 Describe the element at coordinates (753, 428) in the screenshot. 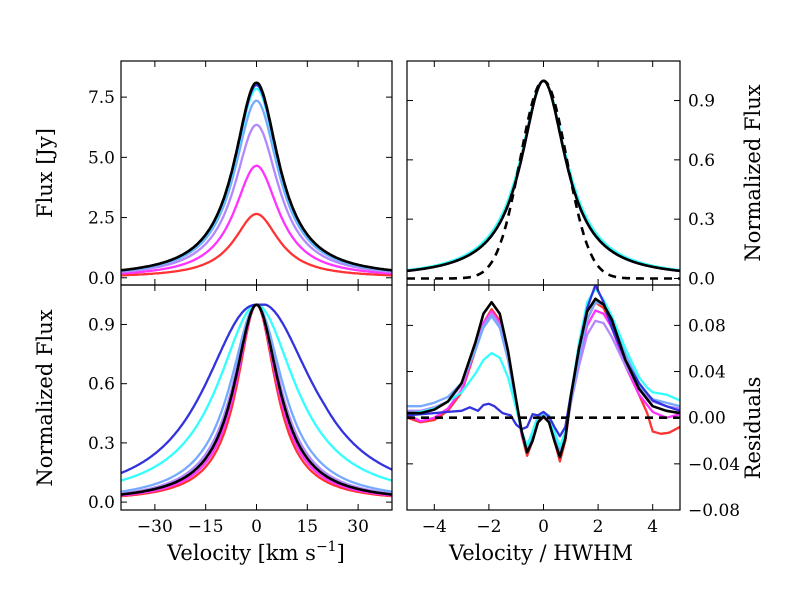

I see `ylabel-bottom-right: Residuals` at that location.